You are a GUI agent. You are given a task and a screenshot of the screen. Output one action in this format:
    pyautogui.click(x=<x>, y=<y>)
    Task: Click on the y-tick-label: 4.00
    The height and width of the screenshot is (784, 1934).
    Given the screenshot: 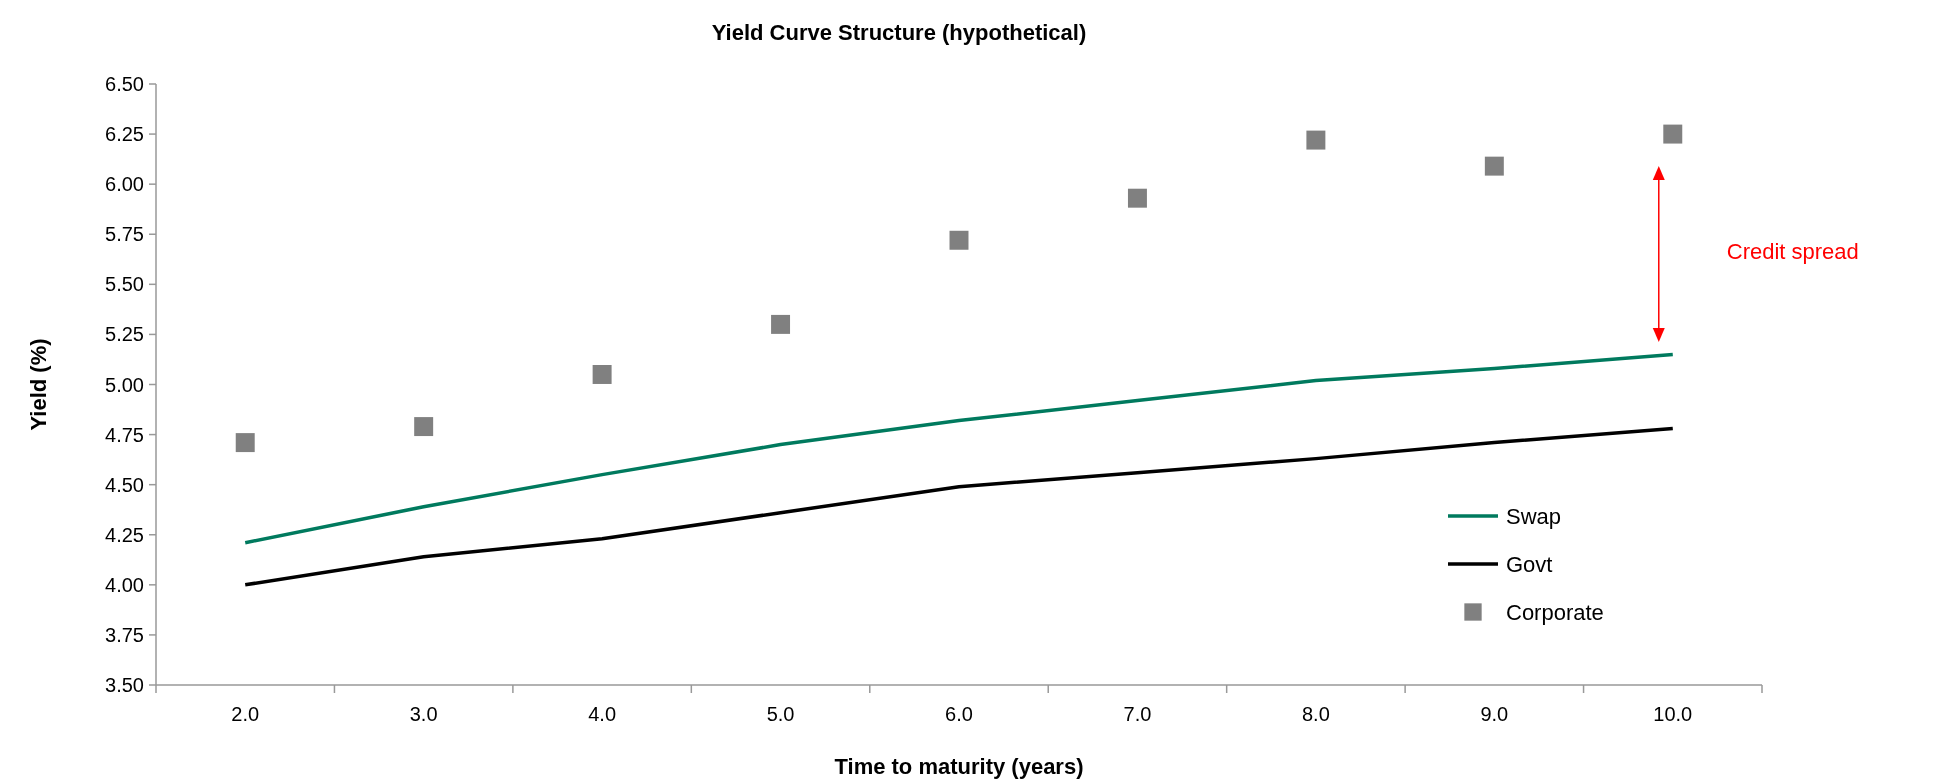 What is the action you would take?
    pyautogui.click(x=124, y=584)
    